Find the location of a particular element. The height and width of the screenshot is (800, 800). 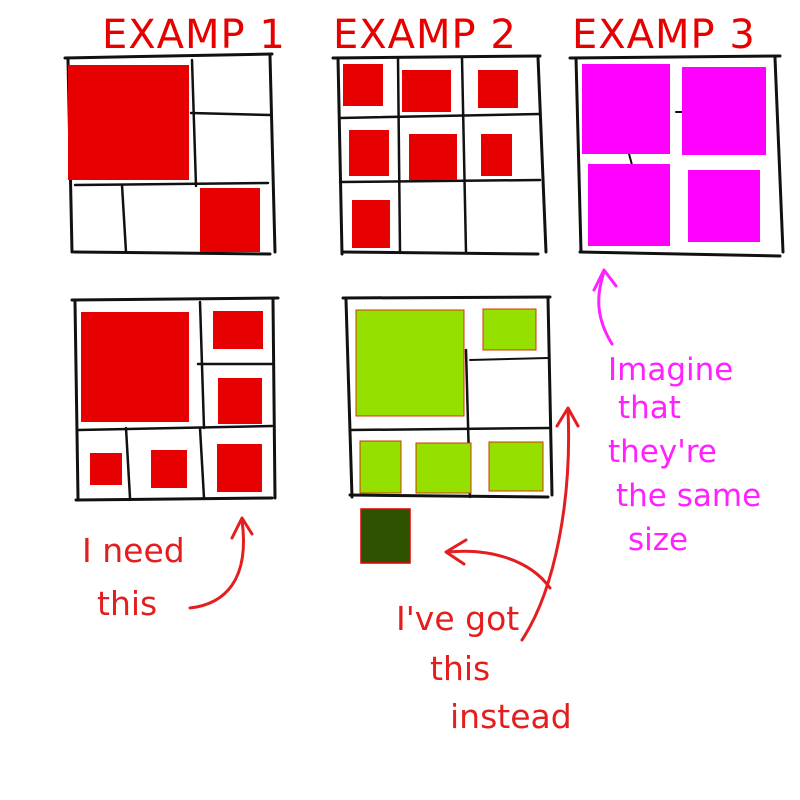

title-example-1: EXAMP 1 is located at coordinates (194, 35).